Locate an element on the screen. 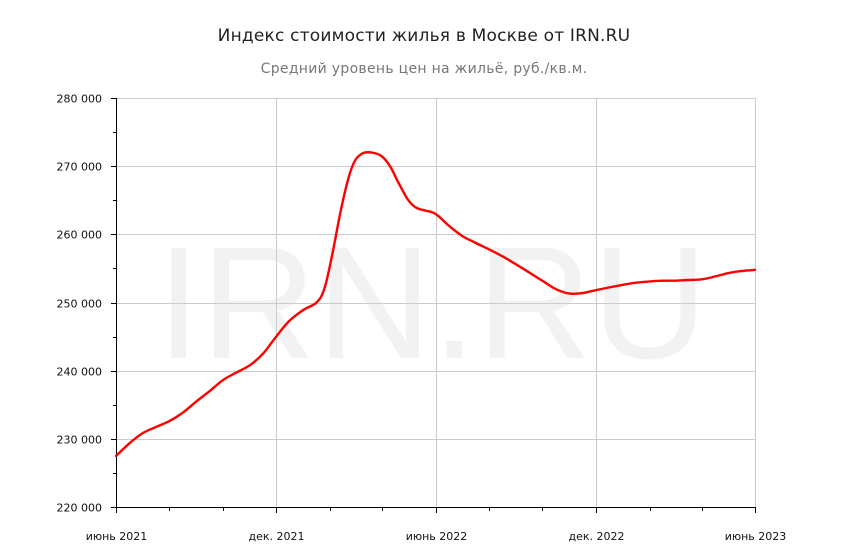 The height and width of the screenshot is (554, 848). x-tick-label: дек. 2021 is located at coordinates (276, 536).